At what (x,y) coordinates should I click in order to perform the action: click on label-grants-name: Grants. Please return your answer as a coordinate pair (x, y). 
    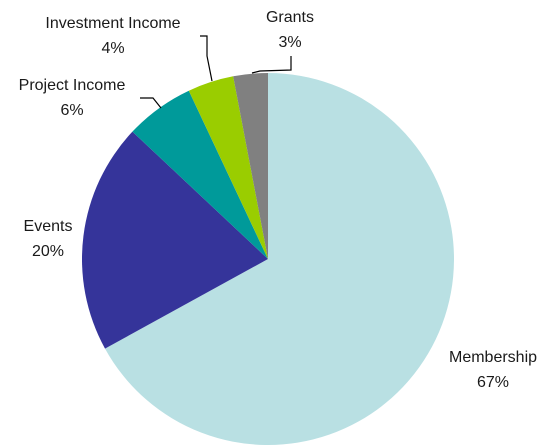
    Looking at the image, I should click on (290, 17).